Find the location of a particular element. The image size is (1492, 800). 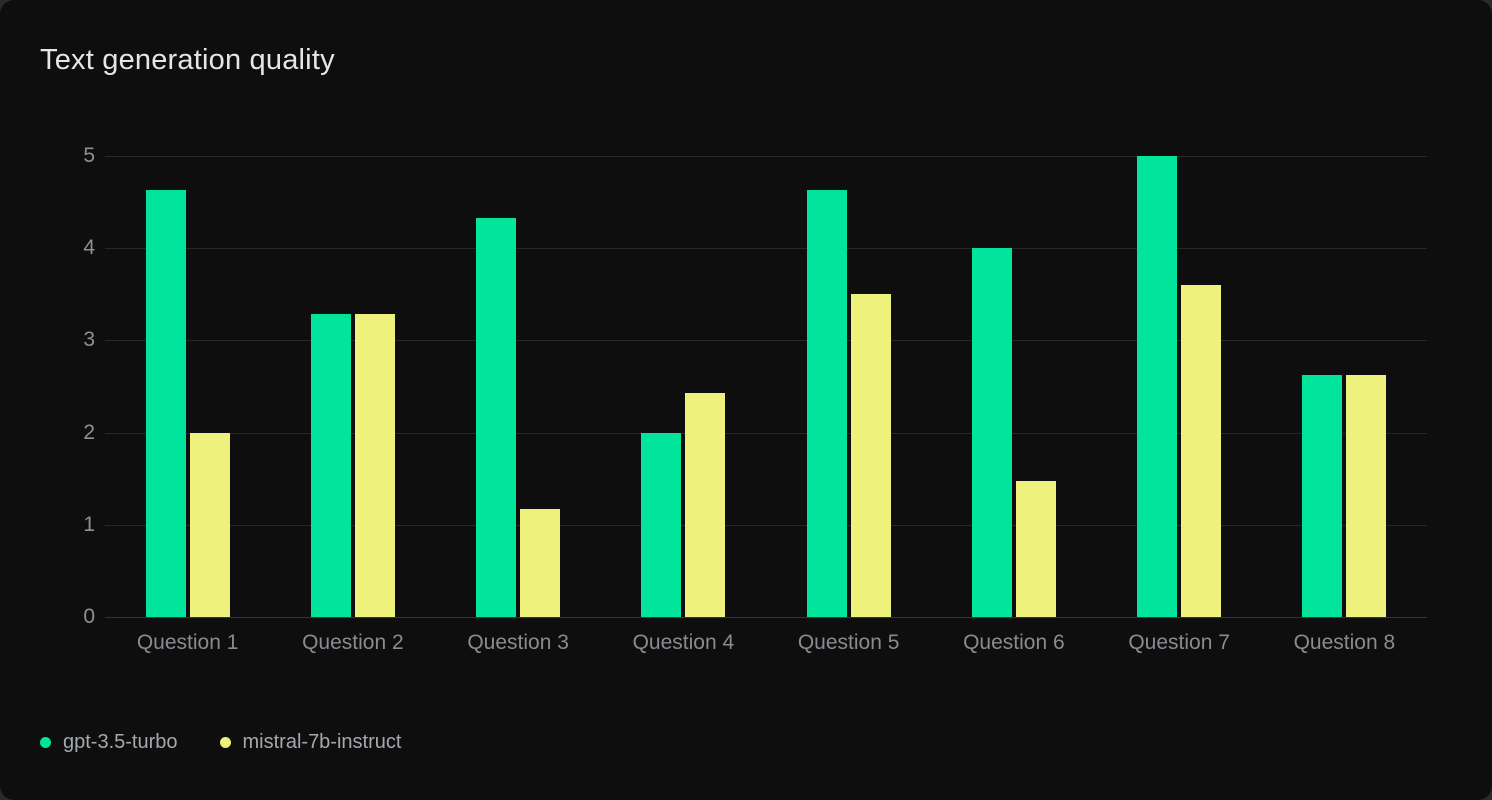

bar-gpt-3.5-turbo-question-5 is located at coordinates (826, 403).